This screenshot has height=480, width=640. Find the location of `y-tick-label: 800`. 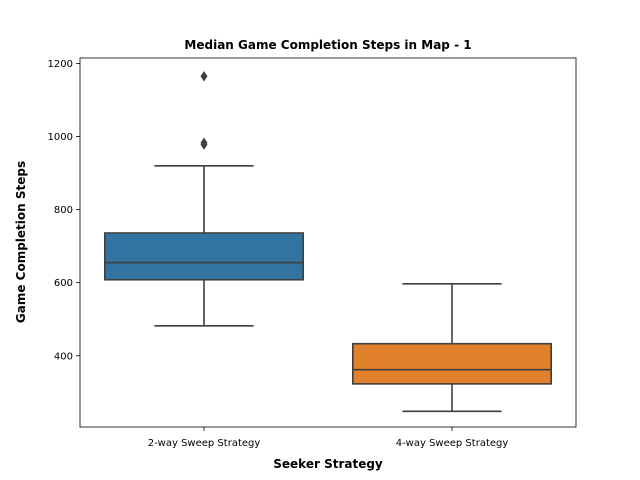

y-tick-label: 800 is located at coordinates (63, 210).